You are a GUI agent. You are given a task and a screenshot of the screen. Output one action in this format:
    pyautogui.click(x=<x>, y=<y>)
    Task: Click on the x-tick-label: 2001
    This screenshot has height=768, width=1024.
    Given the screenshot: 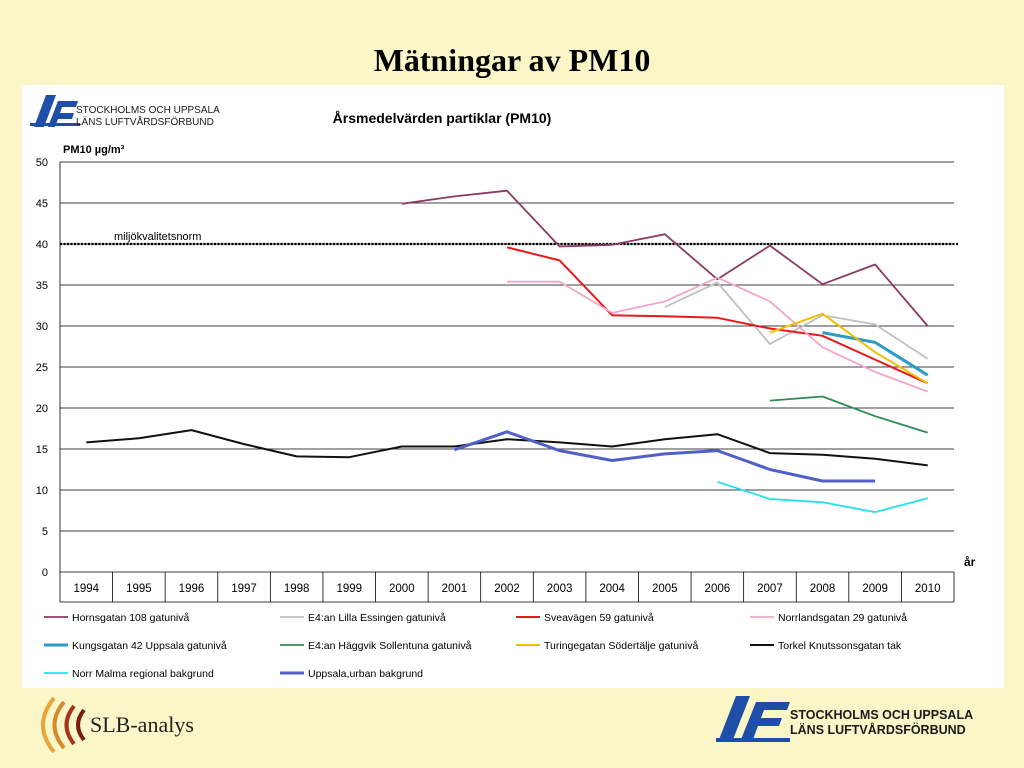 What is the action you would take?
    pyautogui.click(x=455, y=589)
    